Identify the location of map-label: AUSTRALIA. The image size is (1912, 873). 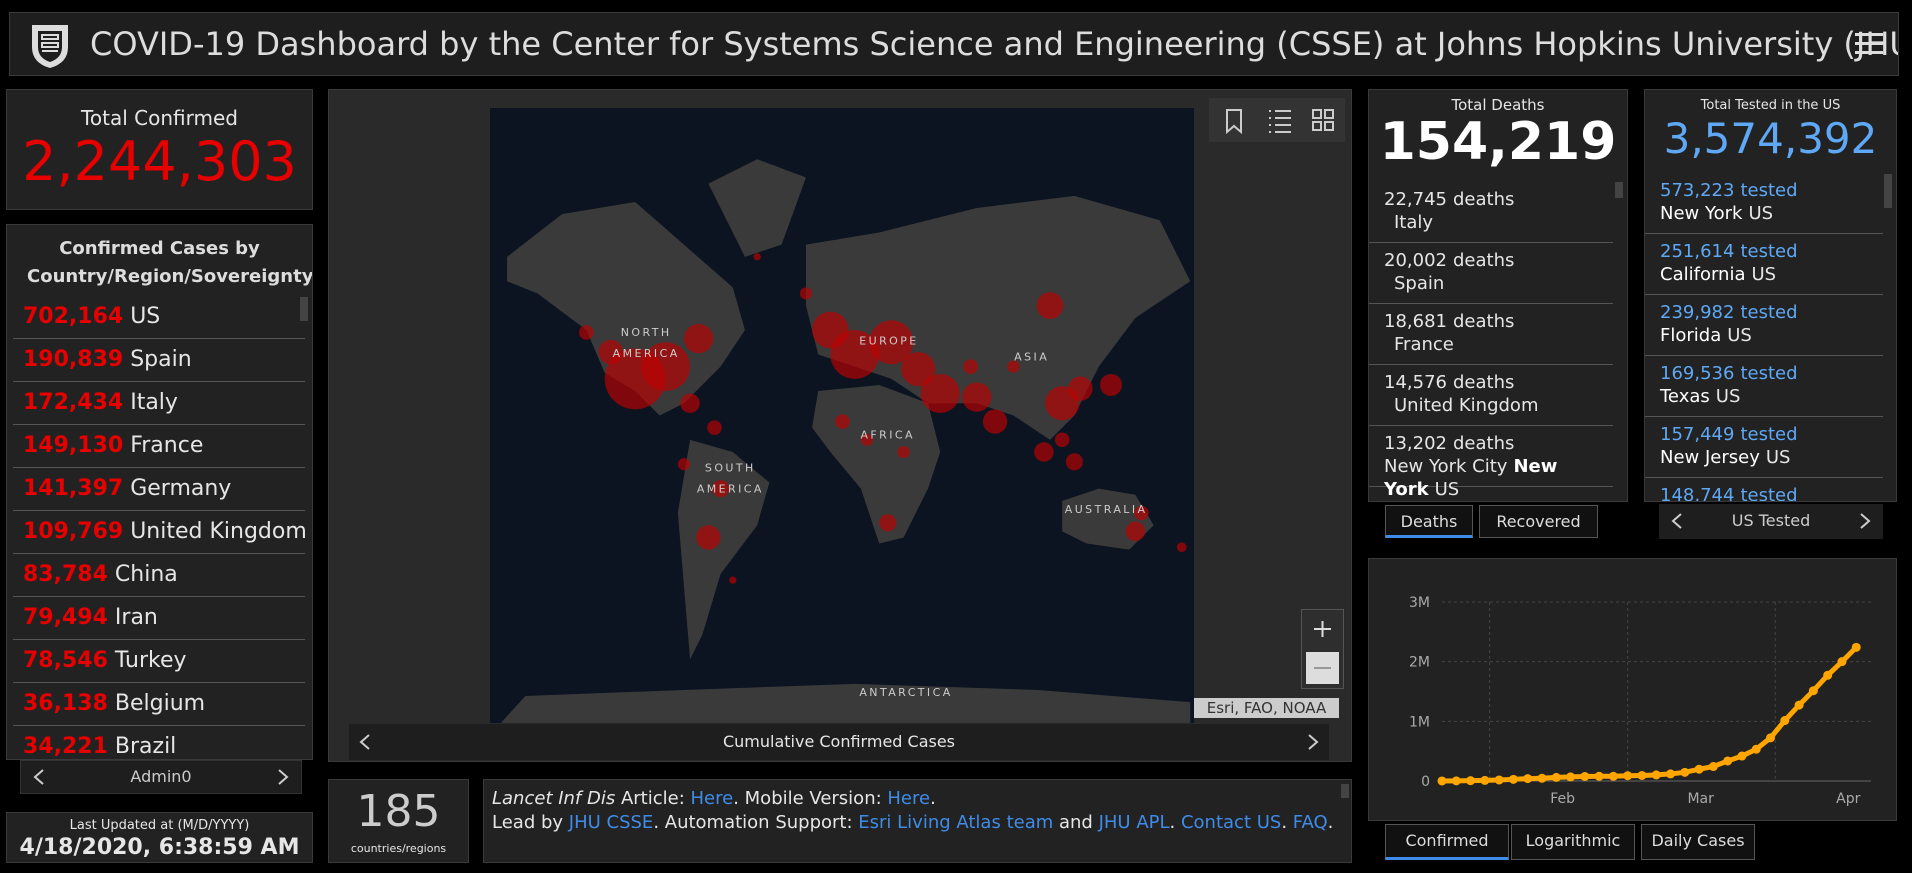
(1106, 509).